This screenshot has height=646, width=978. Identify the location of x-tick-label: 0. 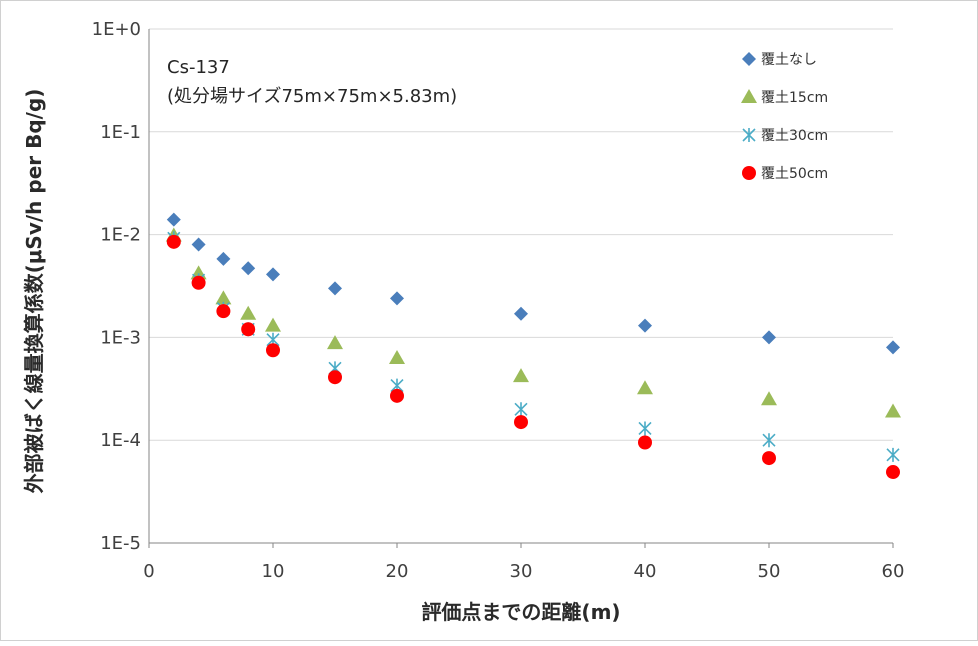
(148, 571).